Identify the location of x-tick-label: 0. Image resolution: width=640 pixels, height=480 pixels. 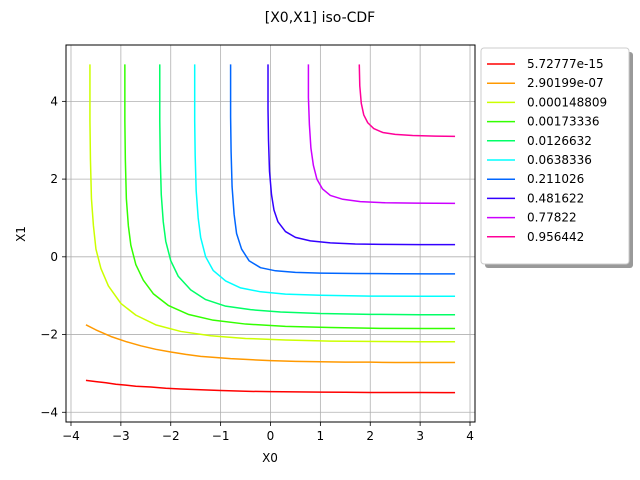
(271, 436).